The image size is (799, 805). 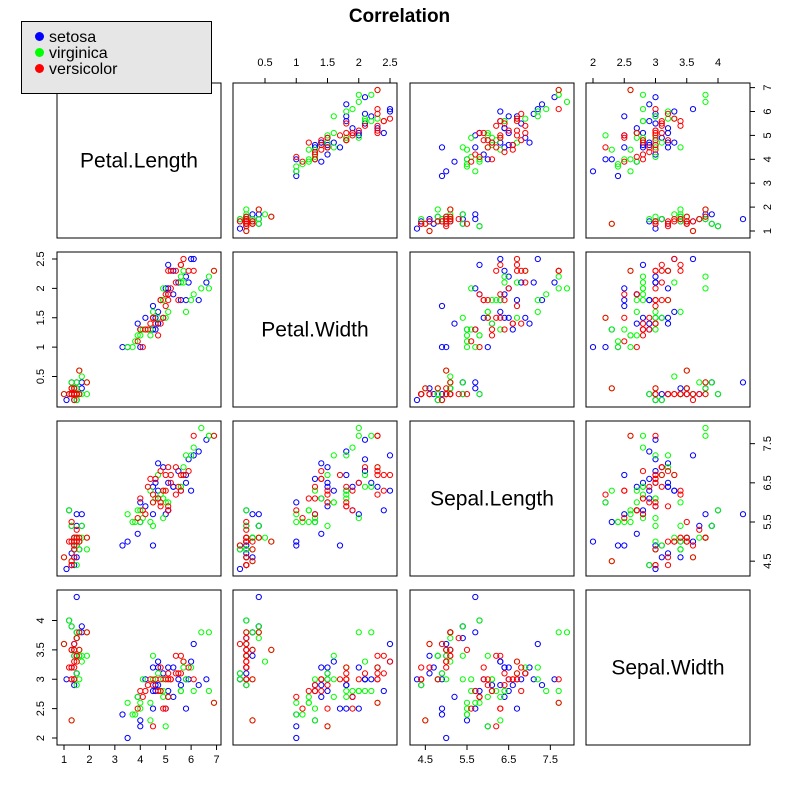 What do you see at coordinates (139, 161) in the screenshot?
I see `diagonal-label-Petal.Length: Petal.Length` at bounding box center [139, 161].